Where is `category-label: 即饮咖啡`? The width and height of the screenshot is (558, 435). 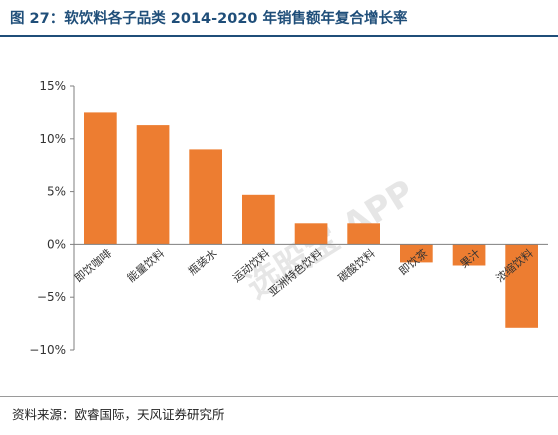 category-label: 即饮咖啡 is located at coordinates (93, 265).